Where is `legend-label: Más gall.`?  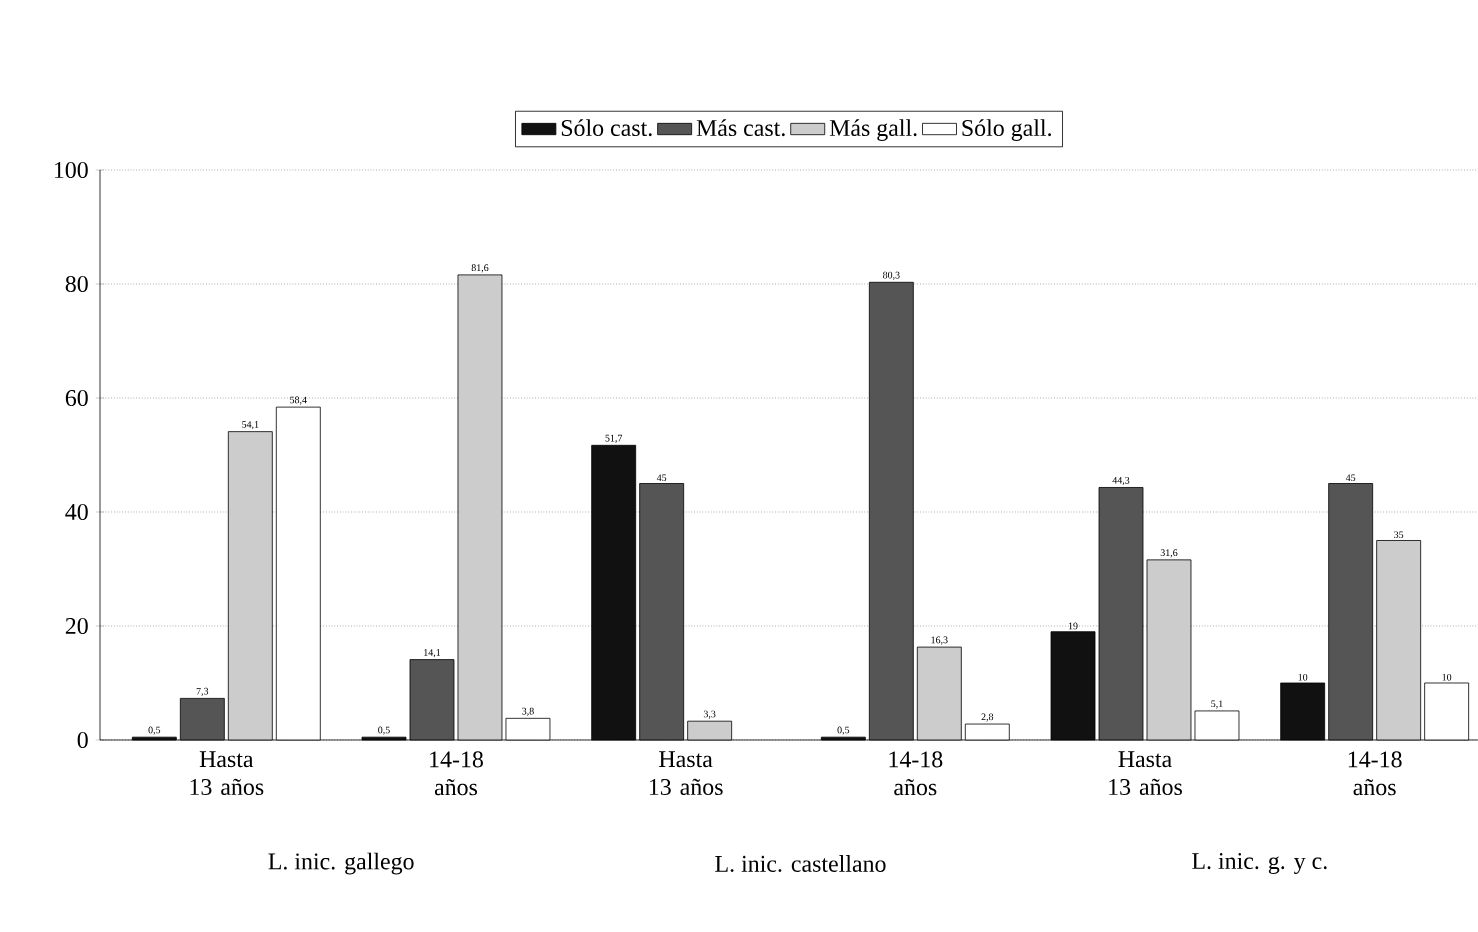
legend-label: Más gall. is located at coordinates (873, 130).